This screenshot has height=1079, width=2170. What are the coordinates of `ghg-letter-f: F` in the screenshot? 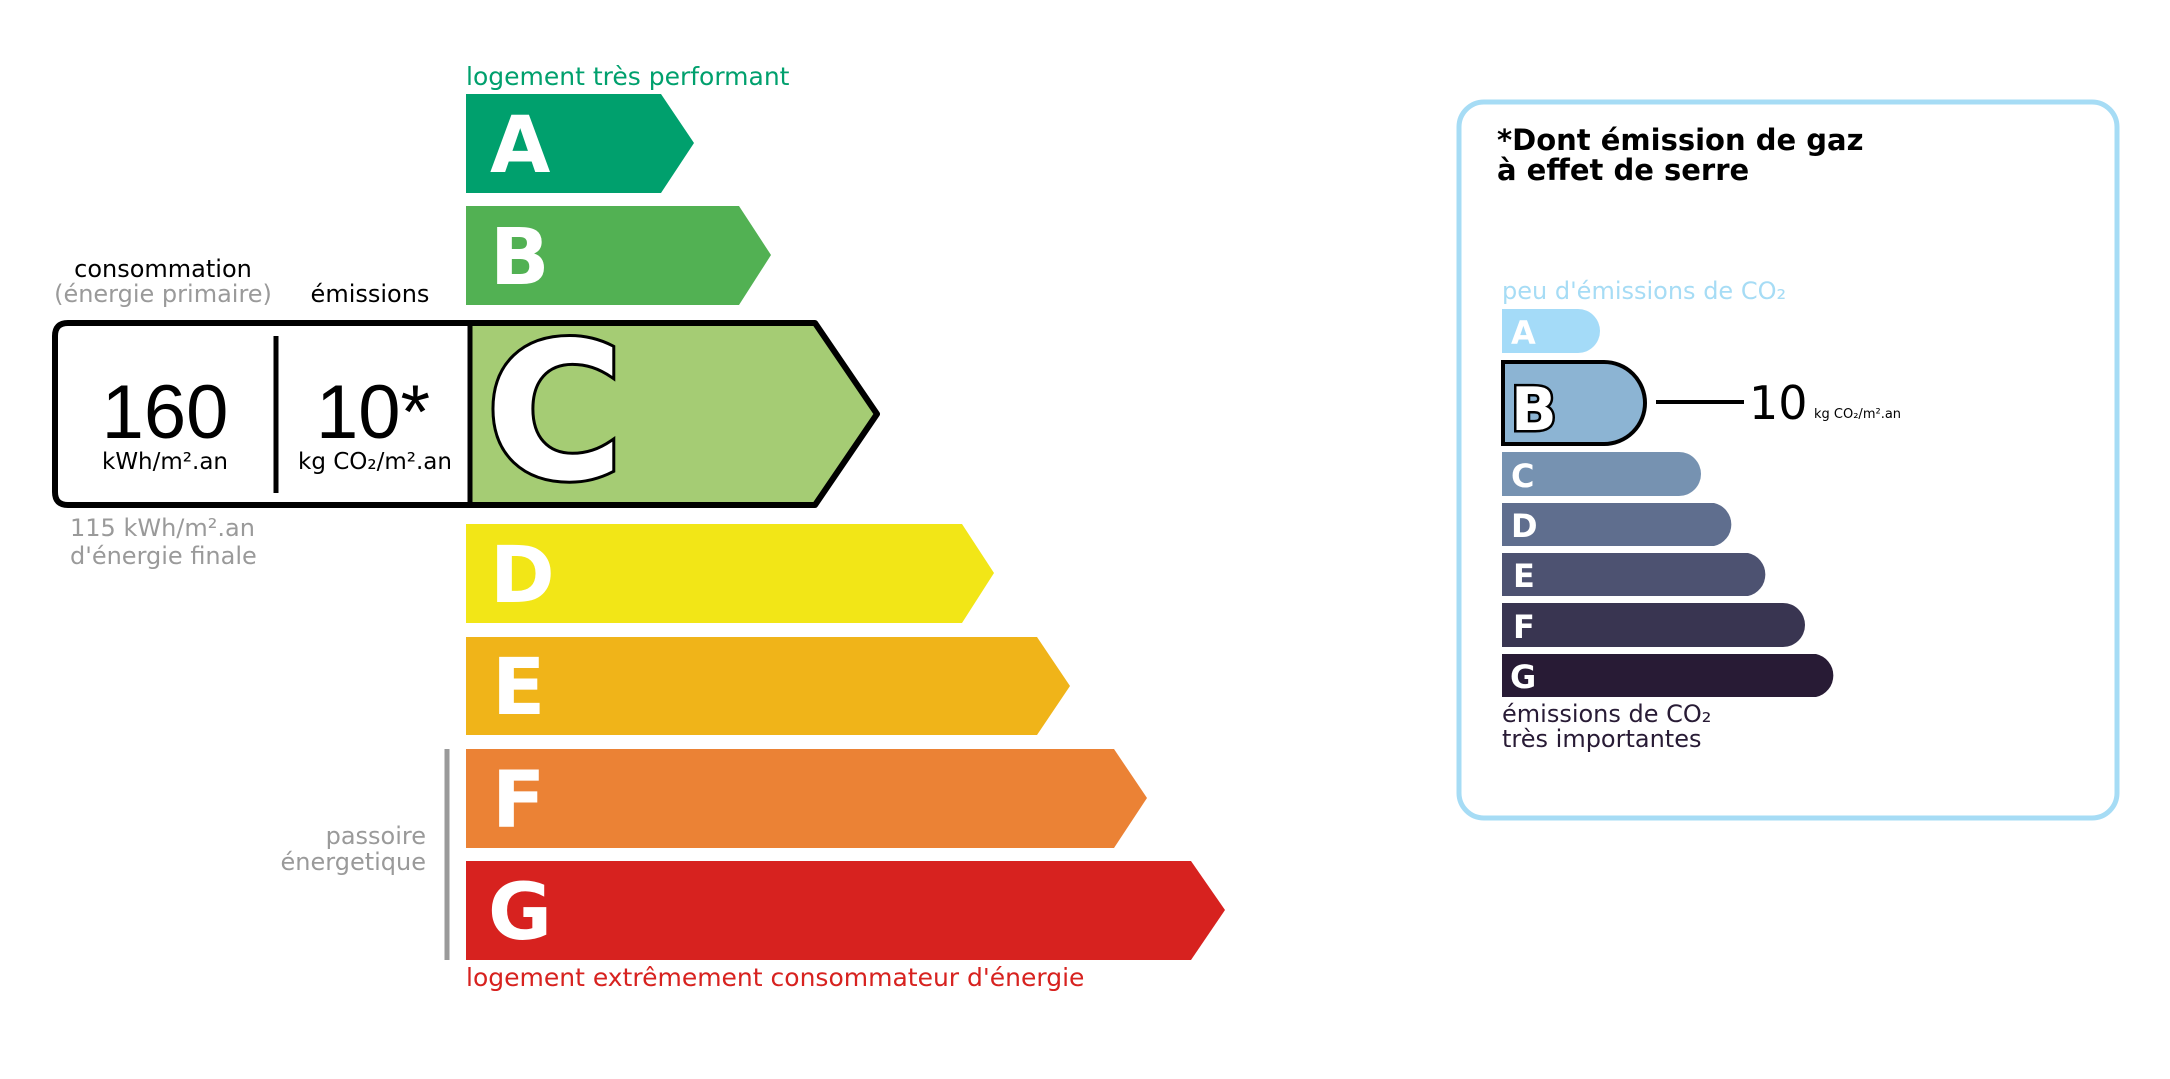 It's located at (1524, 627).